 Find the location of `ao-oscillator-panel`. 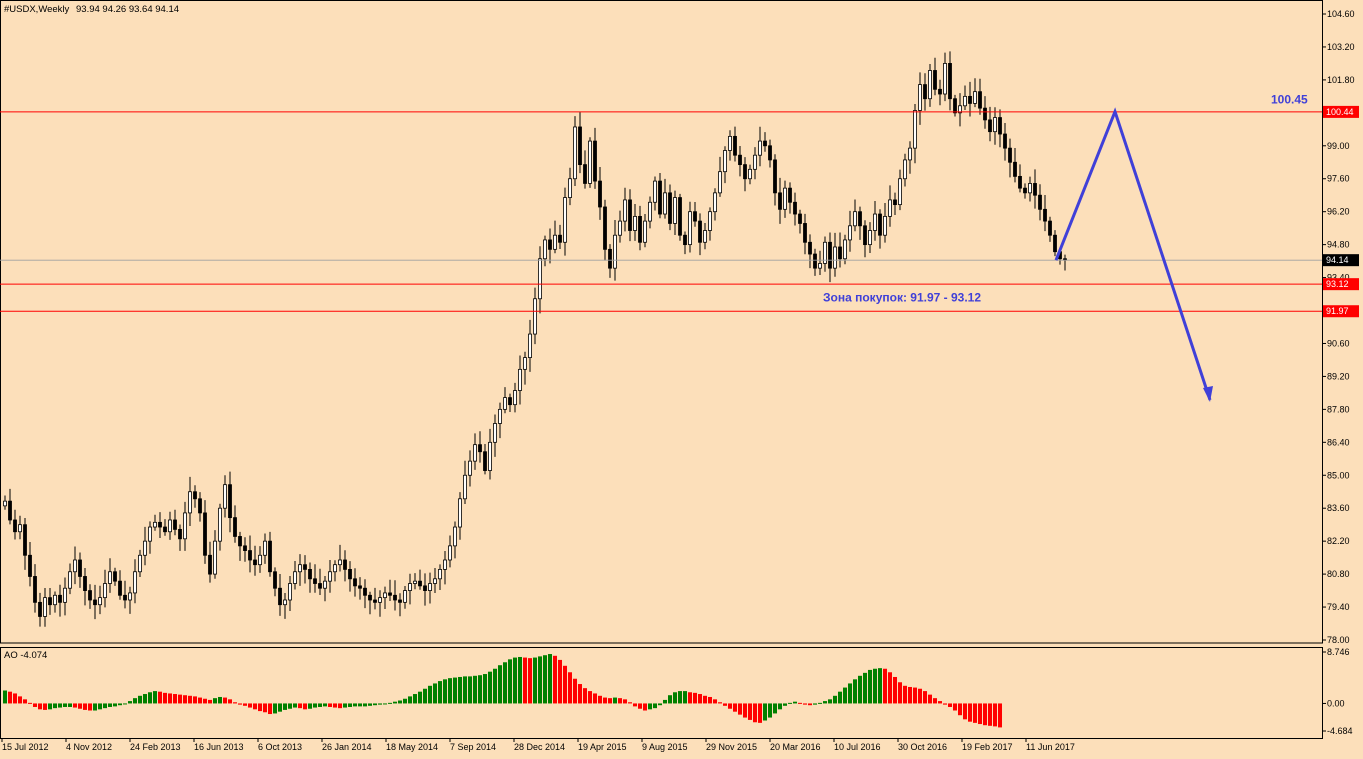

ao-oscillator-panel is located at coordinates (661, 693).